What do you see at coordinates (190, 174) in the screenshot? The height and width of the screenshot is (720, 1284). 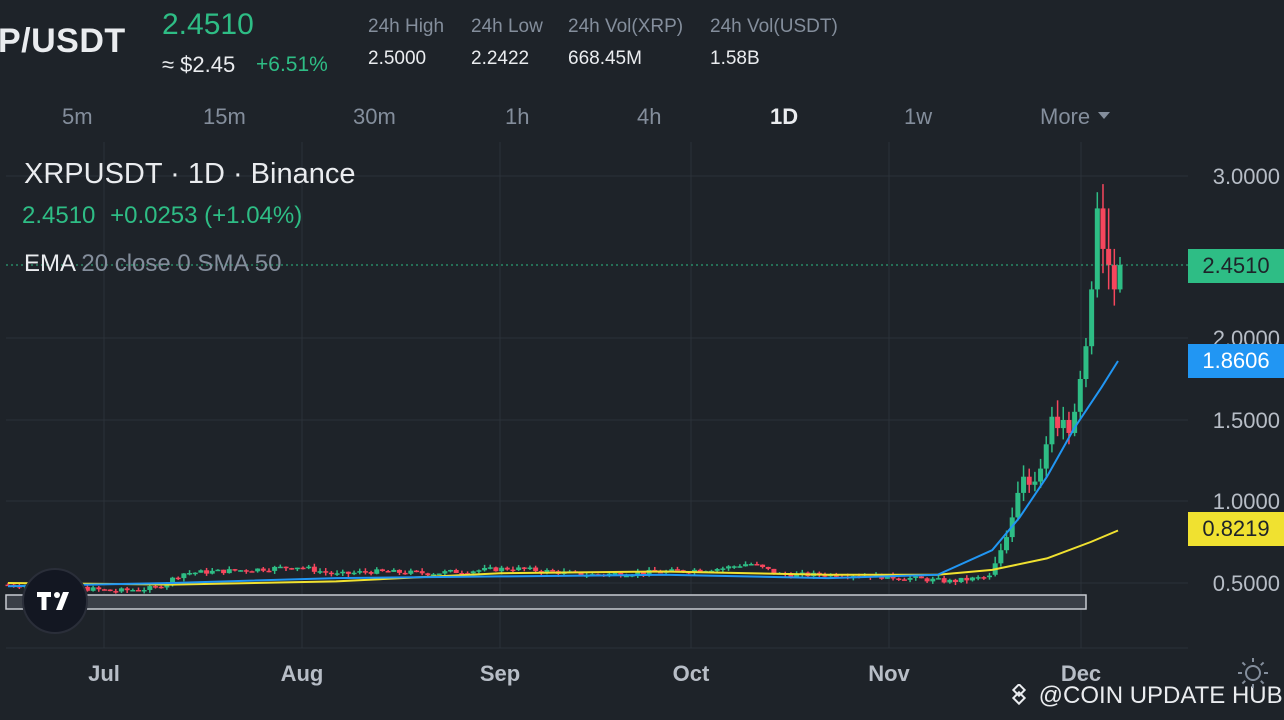 I see `chart-legend-title: XRPUSDT · 1D · Binance` at bounding box center [190, 174].